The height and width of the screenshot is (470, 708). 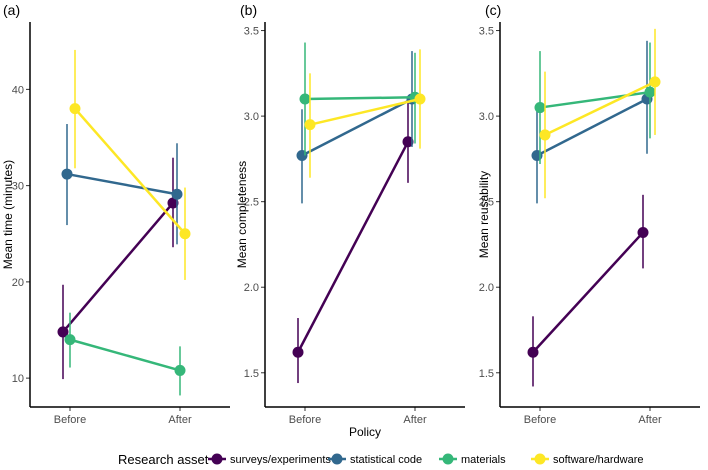 I want to click on legend-title: Research asset, so click(x=163, y=458).